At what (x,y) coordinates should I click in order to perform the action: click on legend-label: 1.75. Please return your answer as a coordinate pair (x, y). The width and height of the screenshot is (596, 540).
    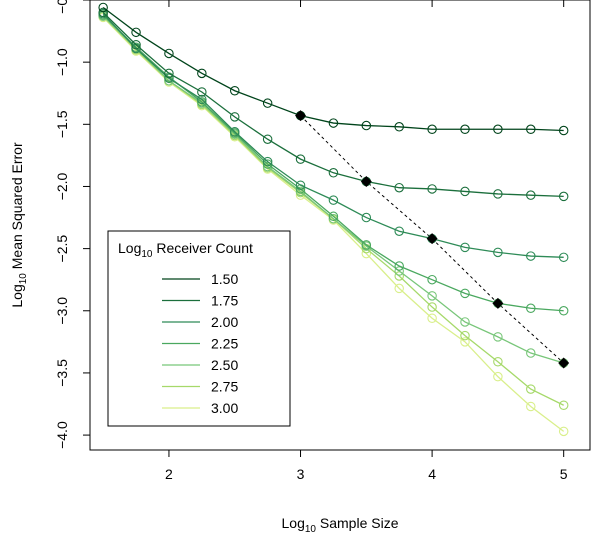
    Looking at the image, I should click on (224, 301).